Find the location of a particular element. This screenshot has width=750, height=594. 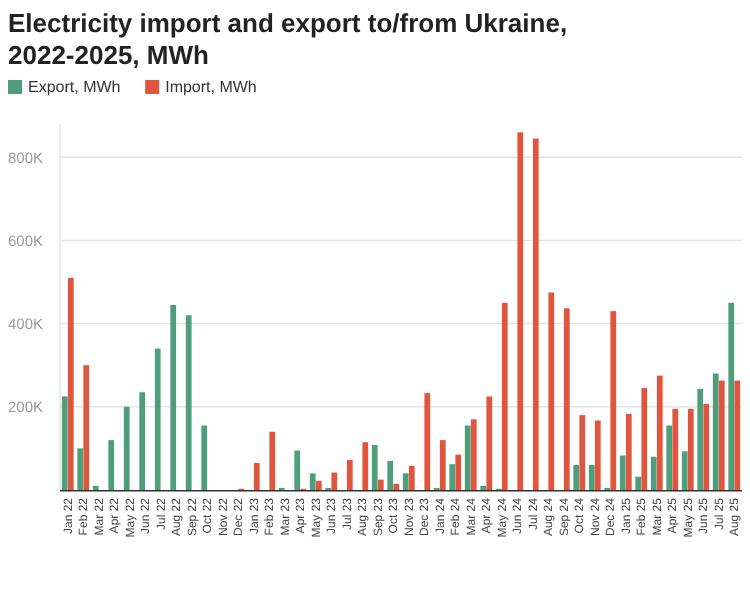

chart-title: Electricity import and export to/from Ukraine, 2022-2025, MWh is located at coordinates (288, 39).